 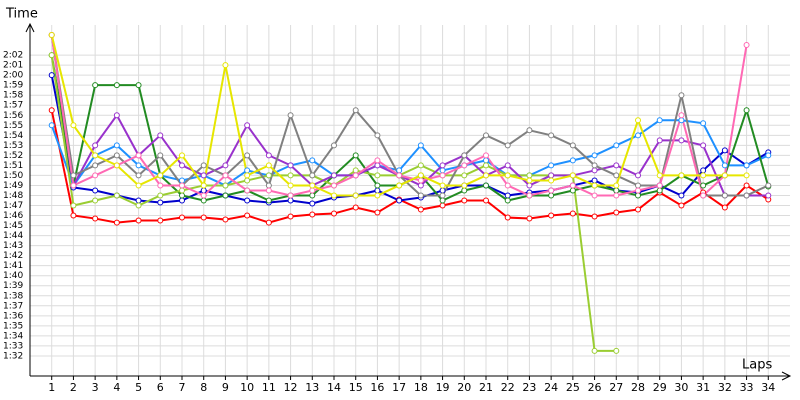 I want to click on y-tick-label: 1:42, so click(x=13, y=256).